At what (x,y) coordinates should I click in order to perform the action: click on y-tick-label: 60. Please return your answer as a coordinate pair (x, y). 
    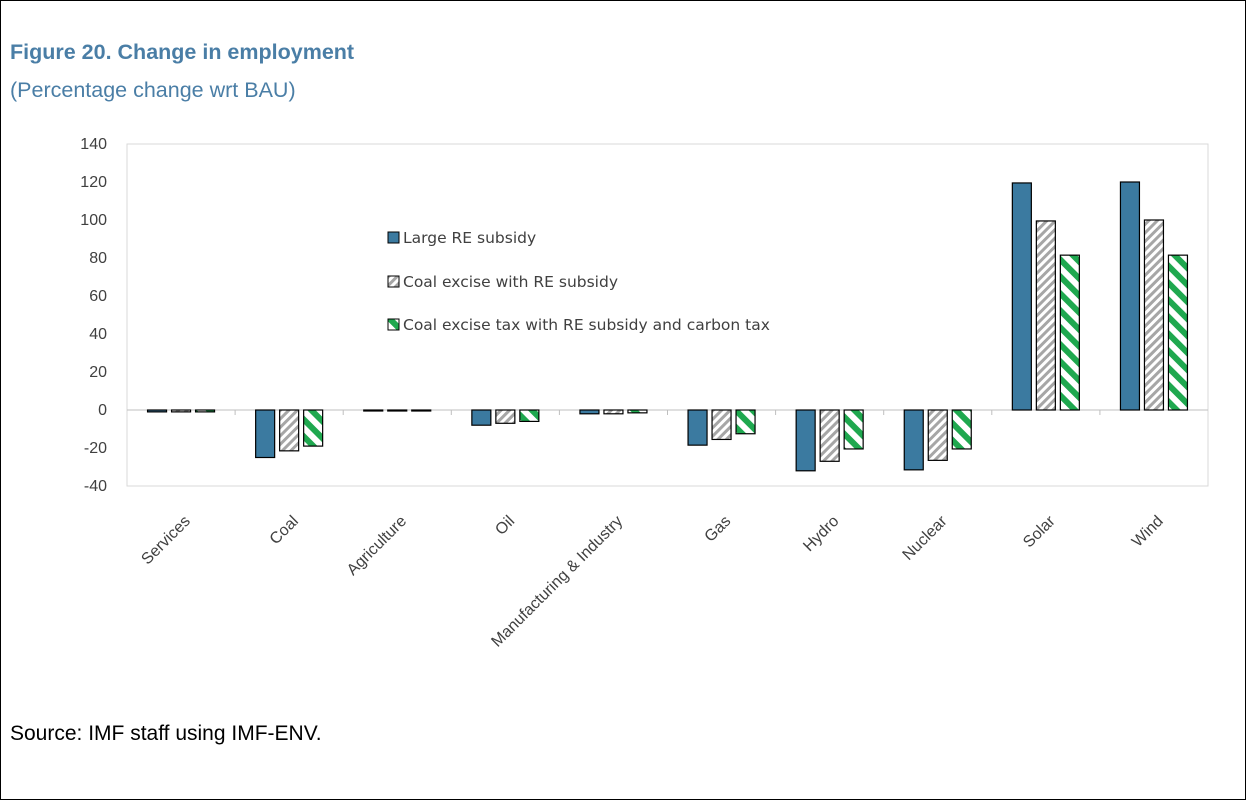
    Looking at the image, I should click on (98, 296).